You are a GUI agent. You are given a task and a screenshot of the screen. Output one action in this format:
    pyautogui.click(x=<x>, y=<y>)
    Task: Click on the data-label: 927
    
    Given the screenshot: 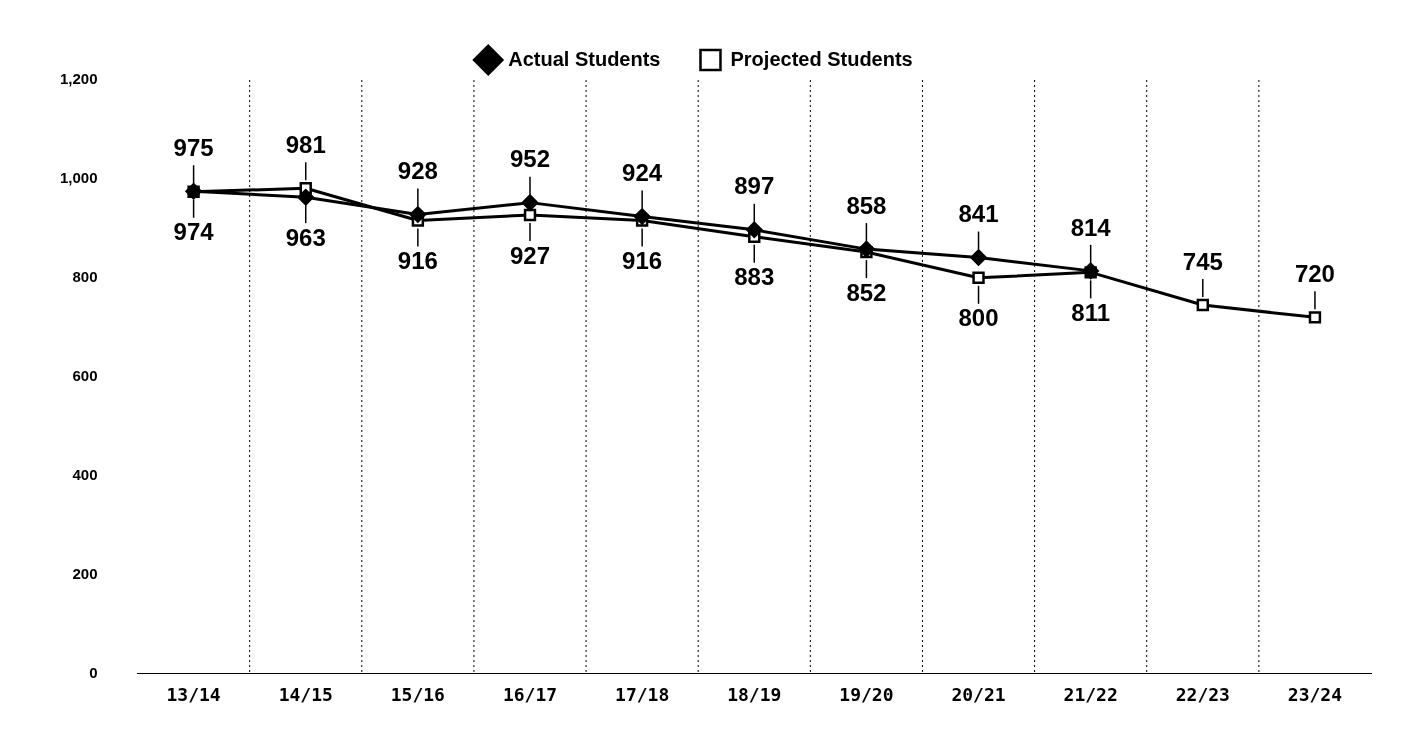 What is the action you would take?
    pyautogui.click(x=530, y=255)
    